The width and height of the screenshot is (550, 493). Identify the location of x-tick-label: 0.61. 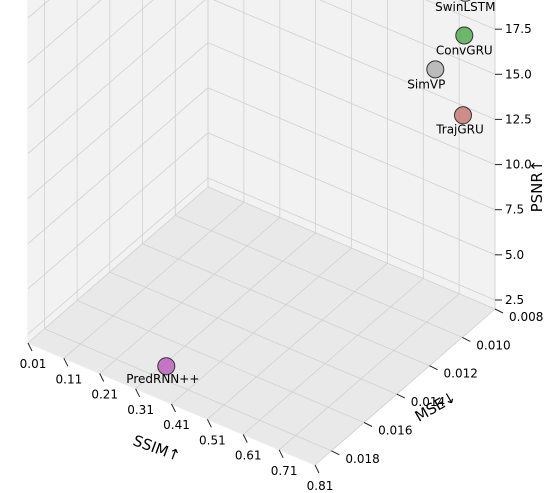
(248, 456).